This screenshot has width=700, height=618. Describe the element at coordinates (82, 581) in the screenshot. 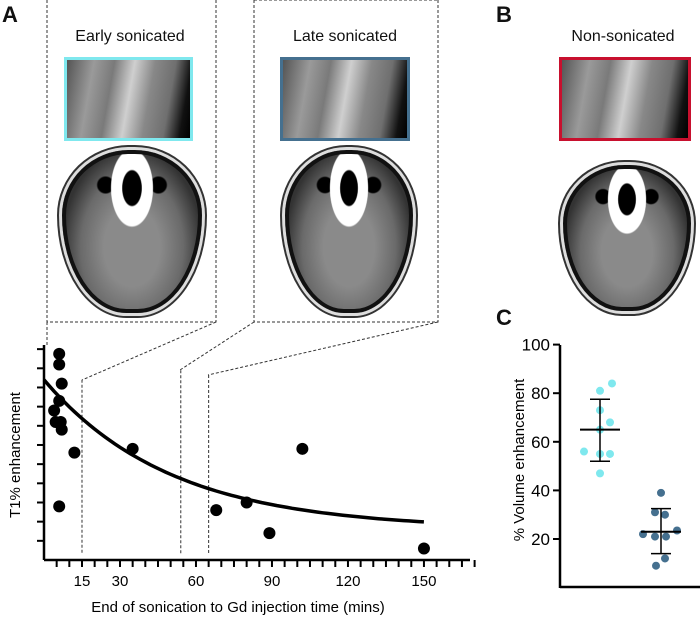

I see `x-tick-label: 15` at that location.